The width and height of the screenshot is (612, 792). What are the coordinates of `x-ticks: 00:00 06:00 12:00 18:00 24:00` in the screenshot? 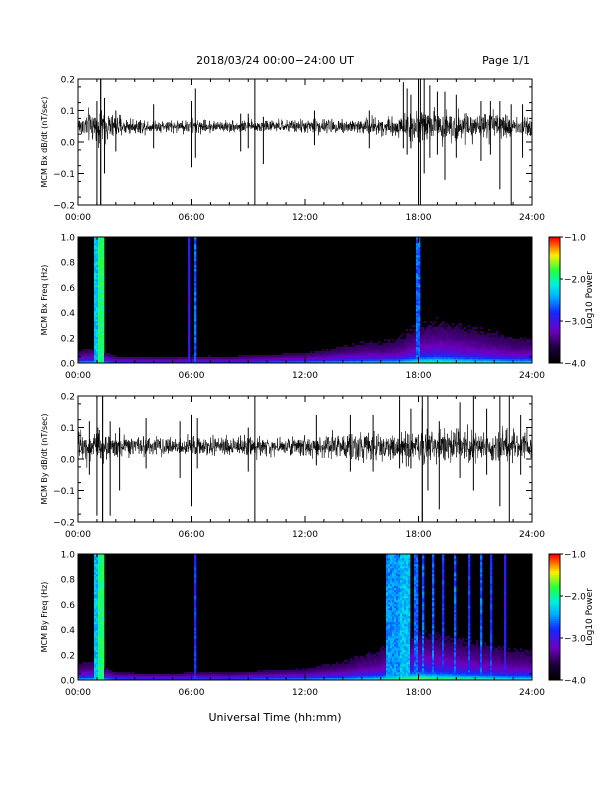 It's located at (305, 151).